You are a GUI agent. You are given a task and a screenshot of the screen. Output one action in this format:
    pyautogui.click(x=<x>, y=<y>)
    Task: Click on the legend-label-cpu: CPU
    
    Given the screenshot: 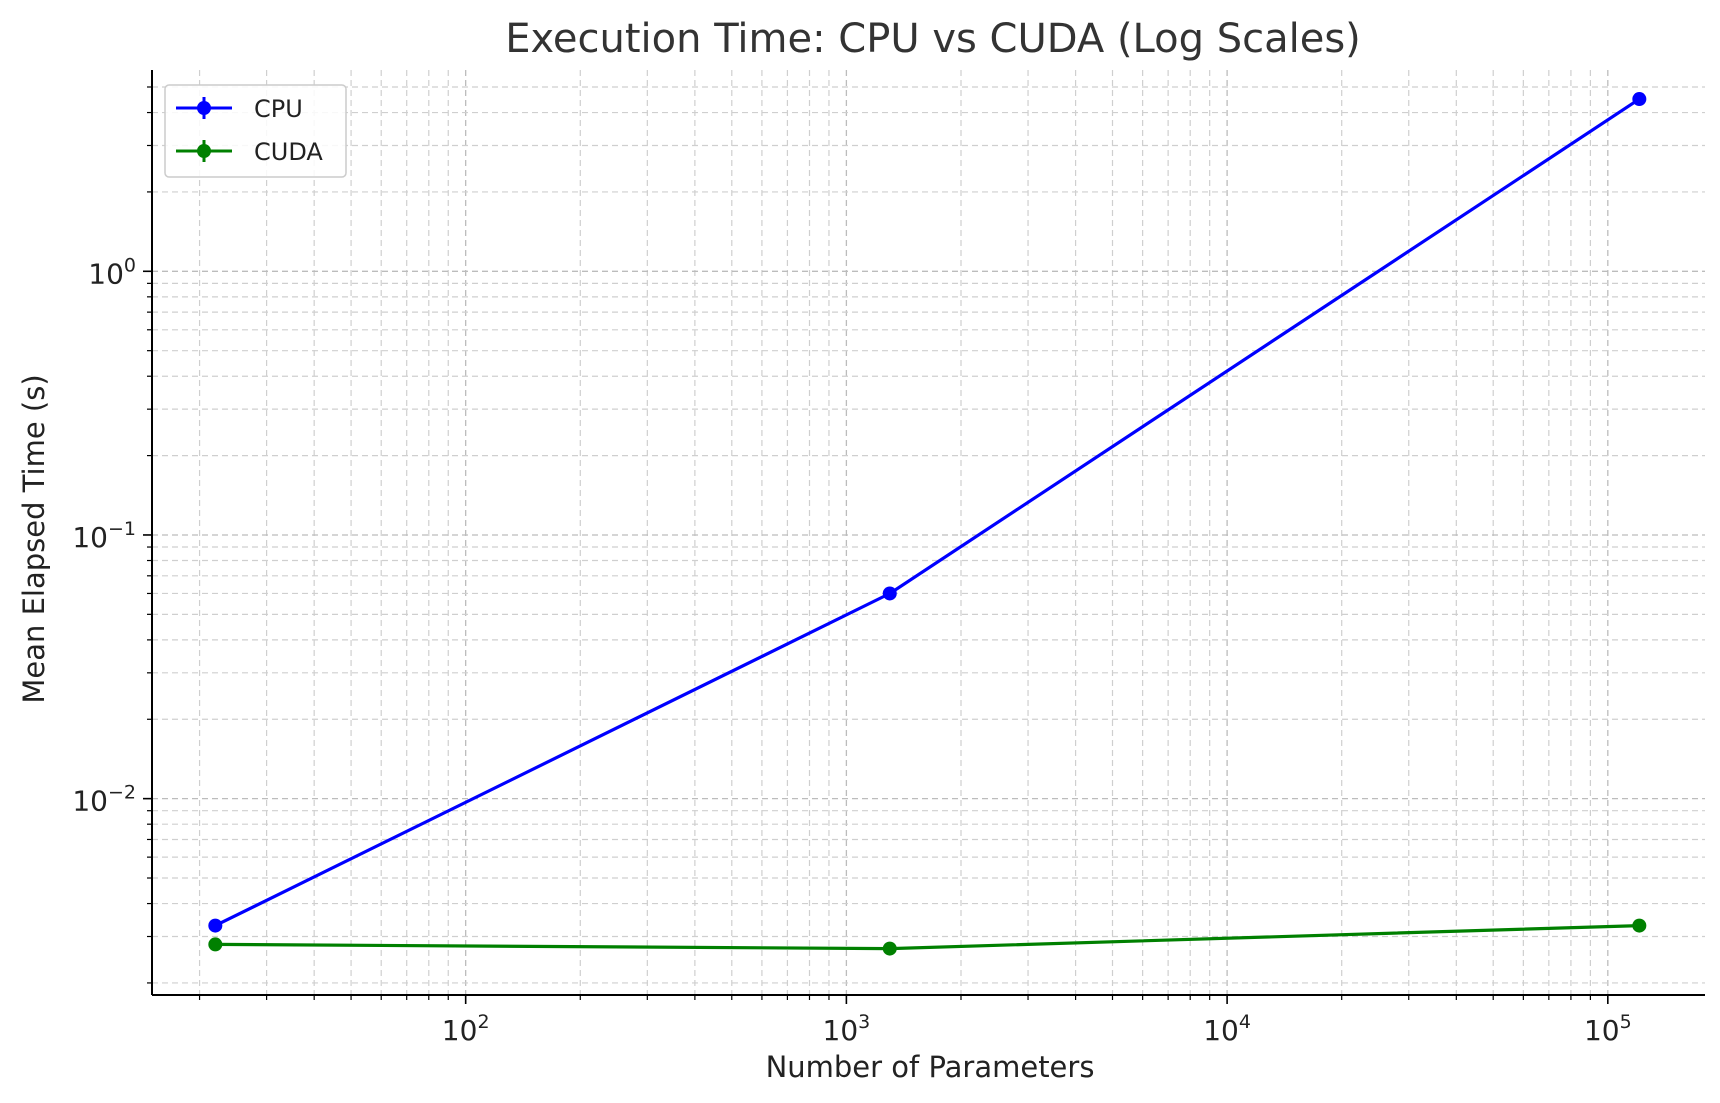 What is the action you would take?
    pyautogui.click(x=278, y=109)
    